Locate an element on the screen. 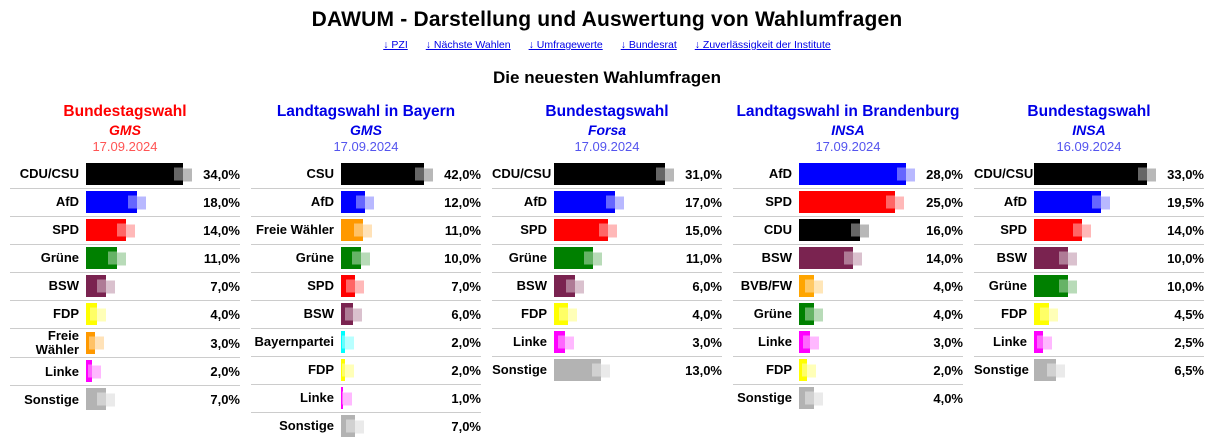 Image resolution: width=1214 pixels, height=440 pixels. nav-link-5: ↓ Zuverlässigkeit der Institute is located at coordinates (762, 45).